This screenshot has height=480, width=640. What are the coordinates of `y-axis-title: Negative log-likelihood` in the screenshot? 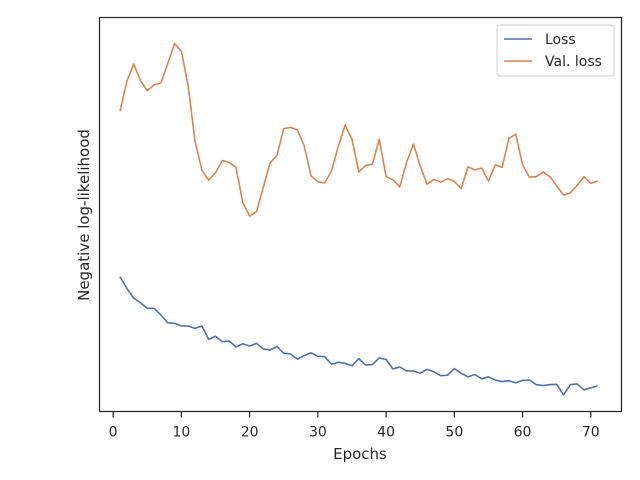 It's located at (84, 215).